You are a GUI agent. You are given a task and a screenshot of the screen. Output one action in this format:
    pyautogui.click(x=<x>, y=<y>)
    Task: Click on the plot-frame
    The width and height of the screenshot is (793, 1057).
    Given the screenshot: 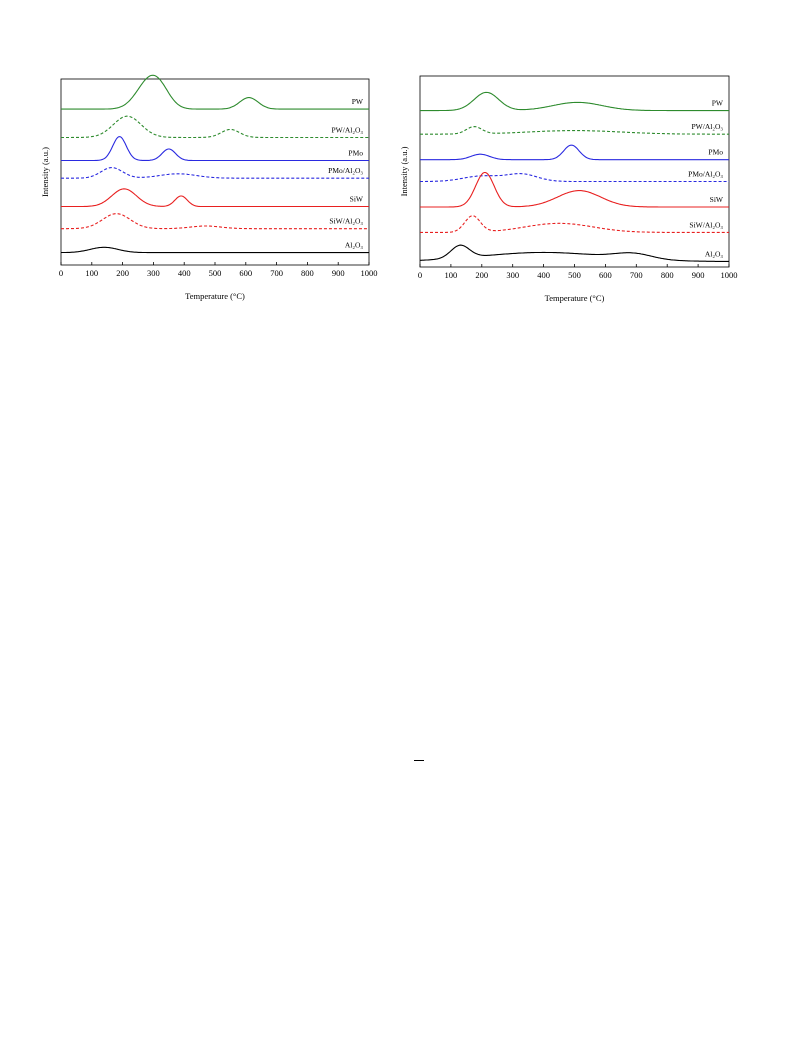 What is the action you would take?
    pyautogui.click(x=574, y=171)
    